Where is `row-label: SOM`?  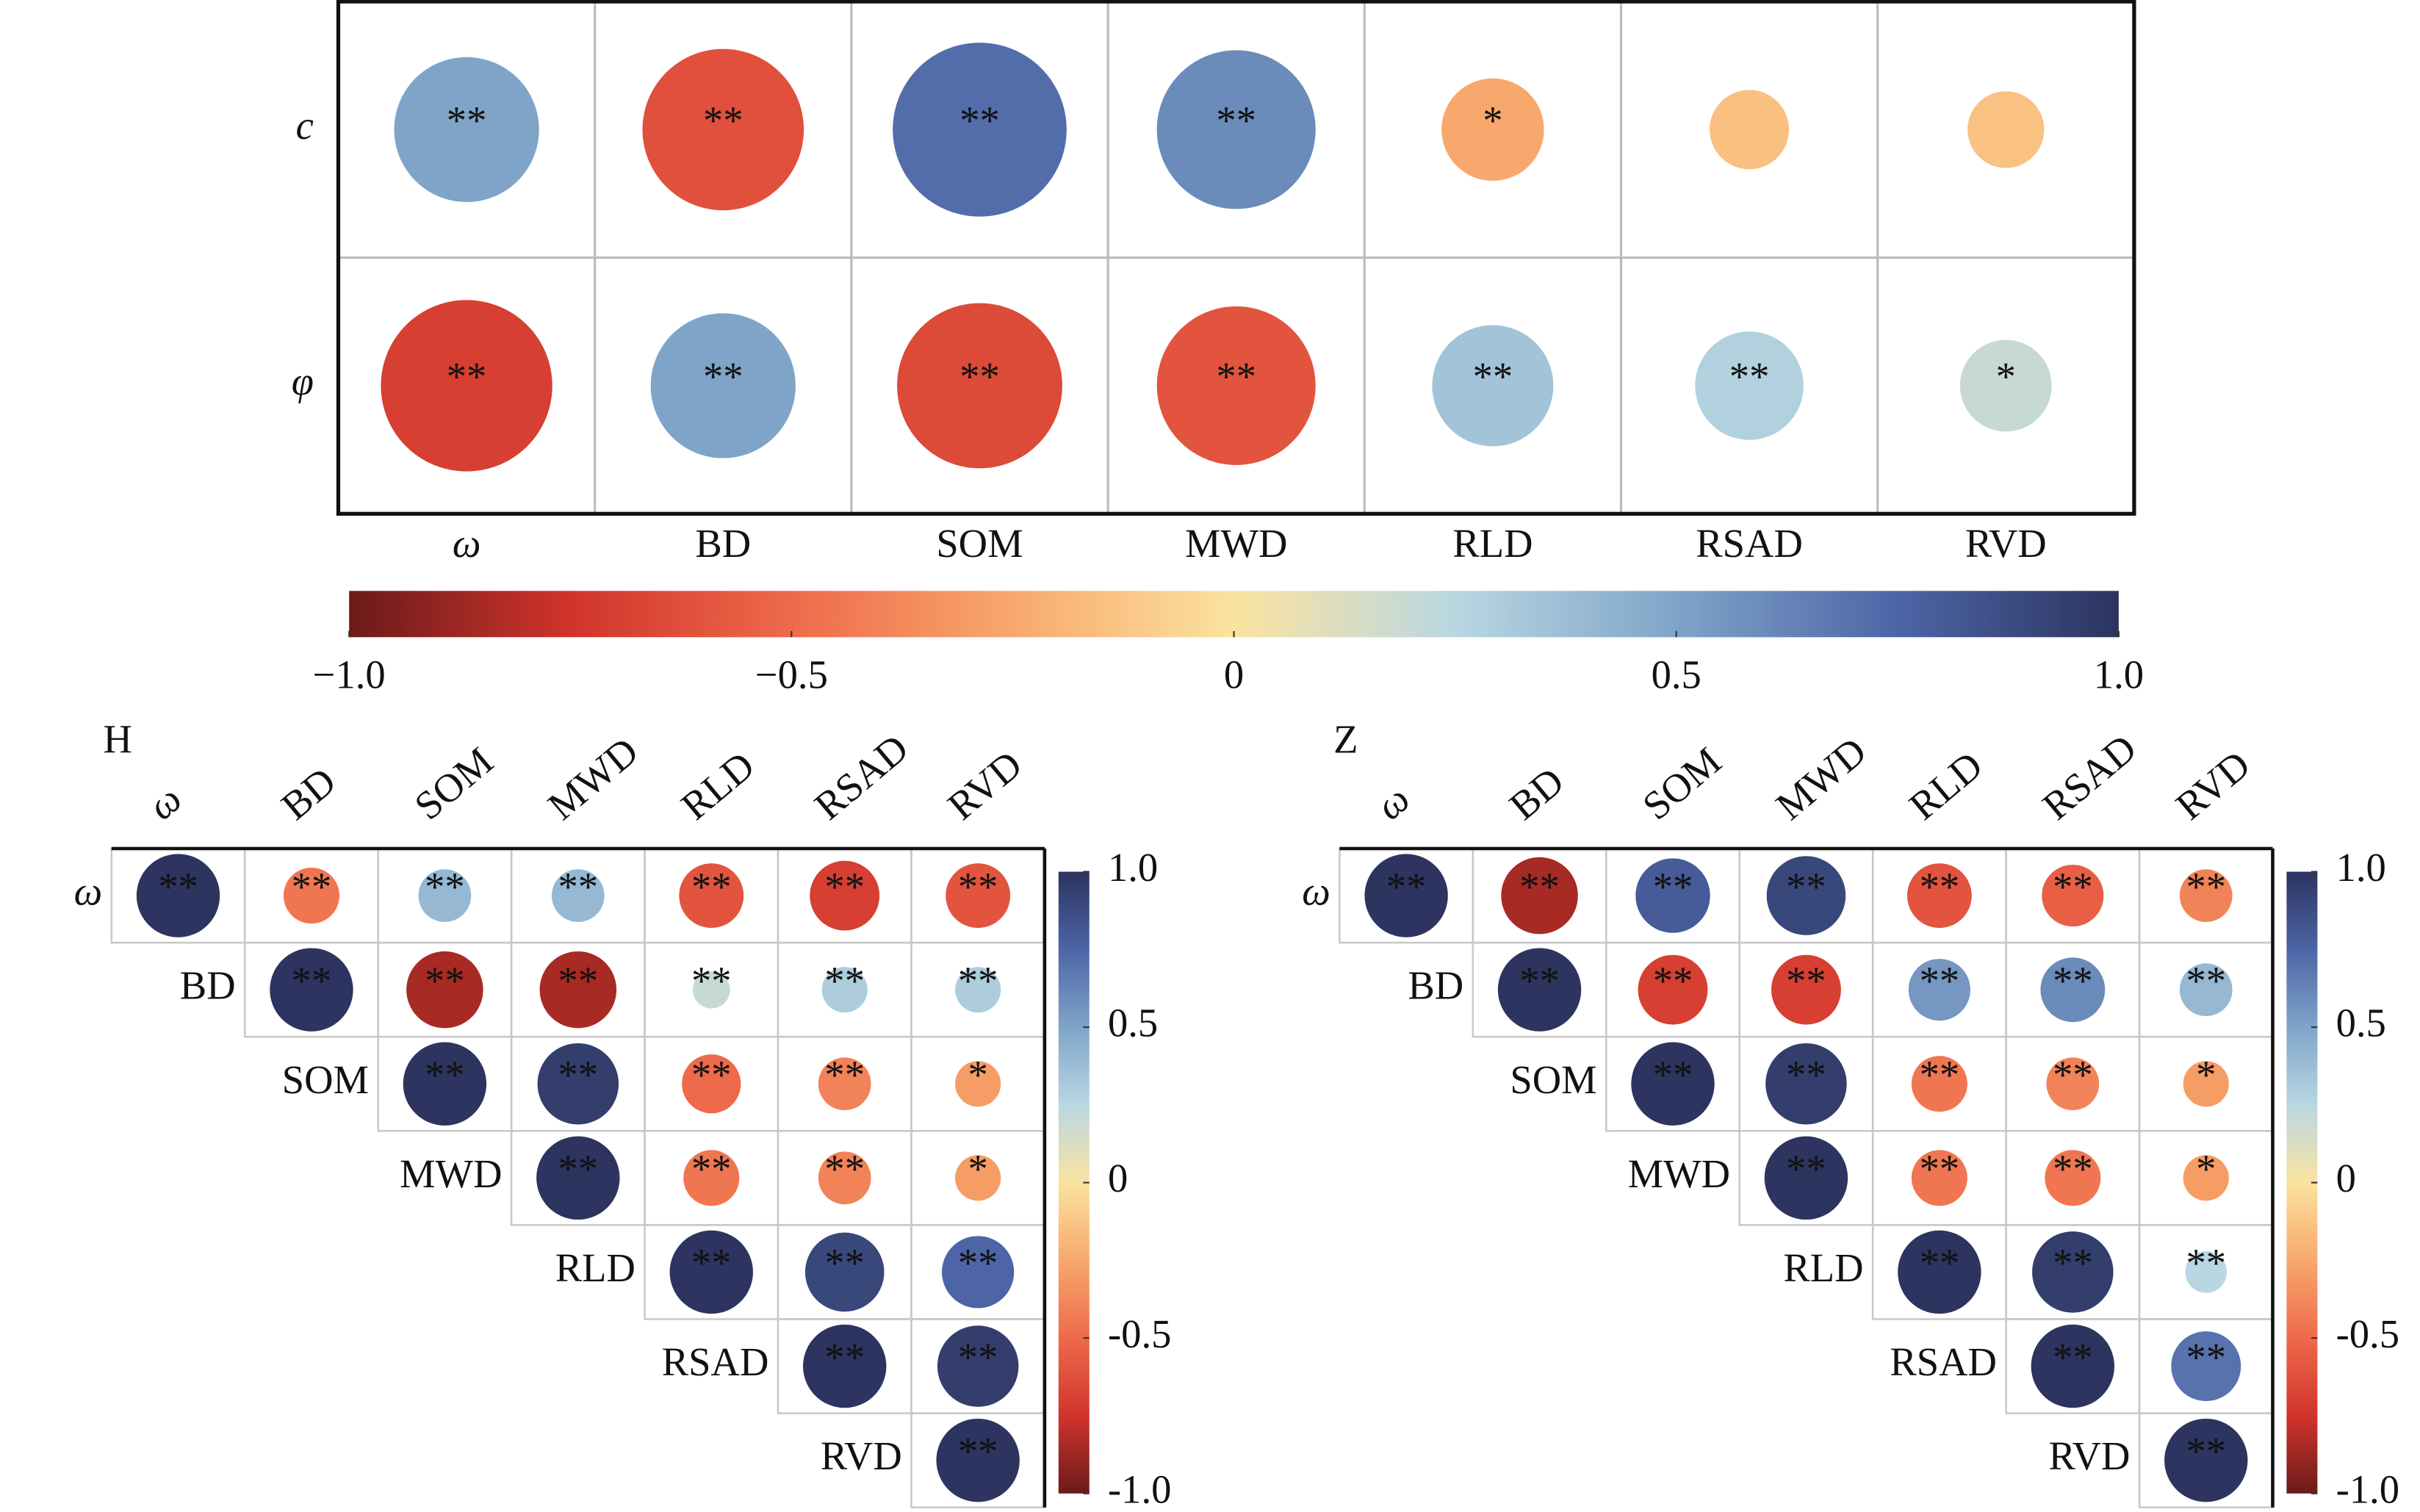
row-label: SOM is located at coordinates (1553, 1080).